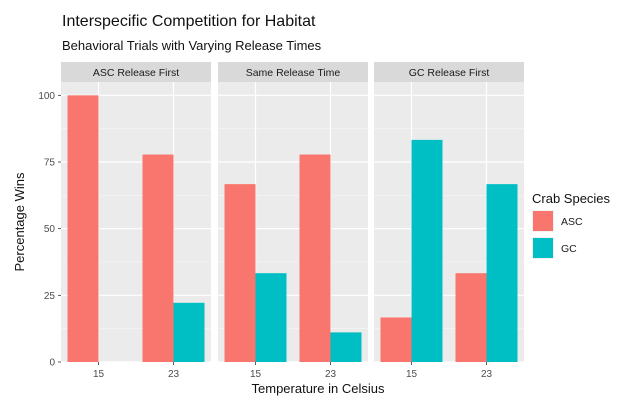 The image size is (640, 396). I want to click on y-tick-label: 25, so click(50, 296).